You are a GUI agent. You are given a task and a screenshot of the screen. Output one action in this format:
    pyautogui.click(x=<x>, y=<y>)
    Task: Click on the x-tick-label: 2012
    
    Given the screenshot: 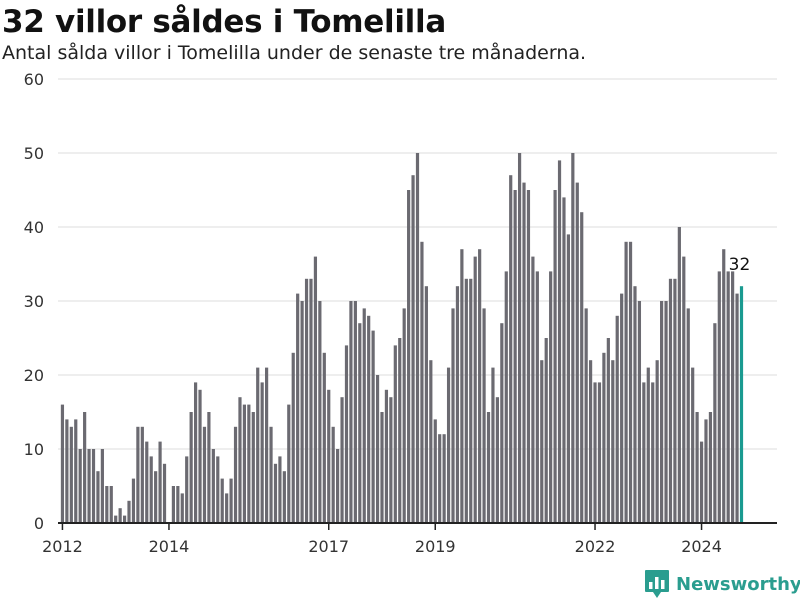 What is the action you would take?
    pyautogui.click(x=62, y=546)
    